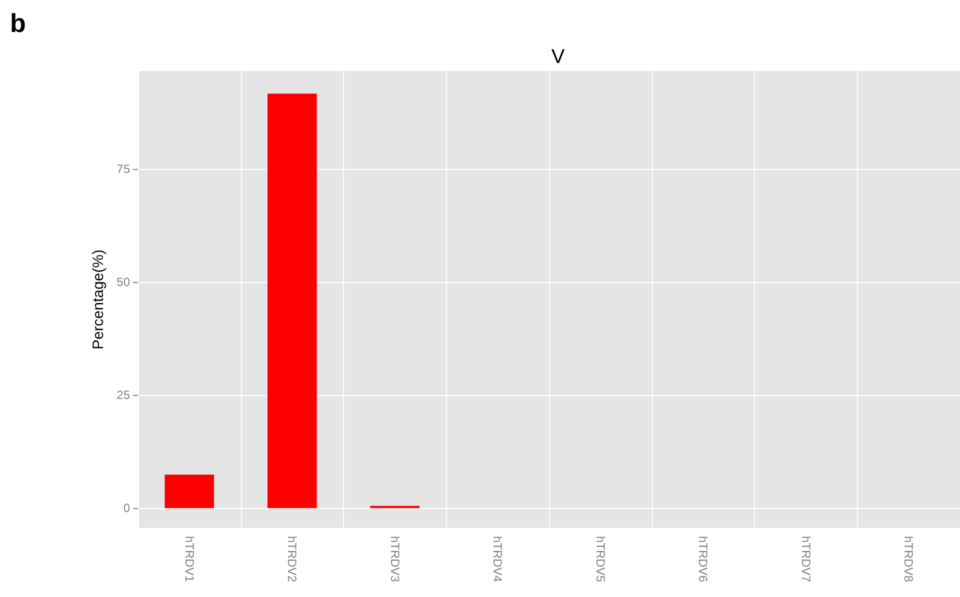  What do you see at coordinates (98, 299) in the screenshot?
I see `y-axis-title: Percentage(%)` at bounding box center [98, 299].